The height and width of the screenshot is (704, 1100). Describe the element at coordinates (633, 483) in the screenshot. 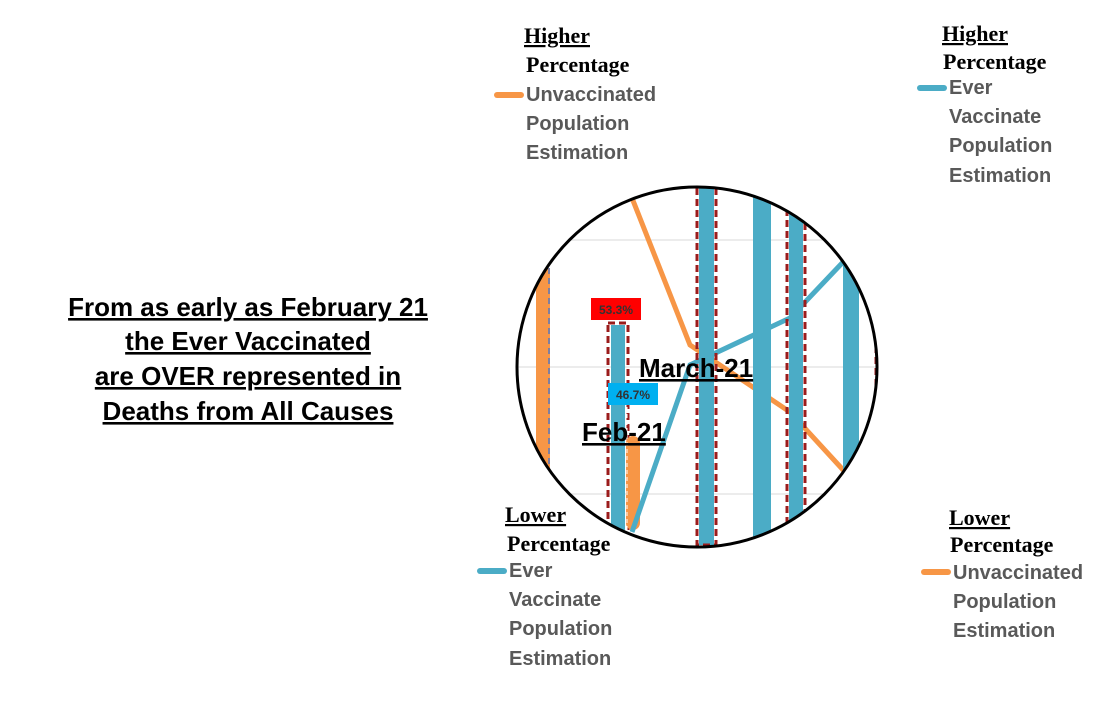

I see `feb-unvaccinated-bar` at that location.